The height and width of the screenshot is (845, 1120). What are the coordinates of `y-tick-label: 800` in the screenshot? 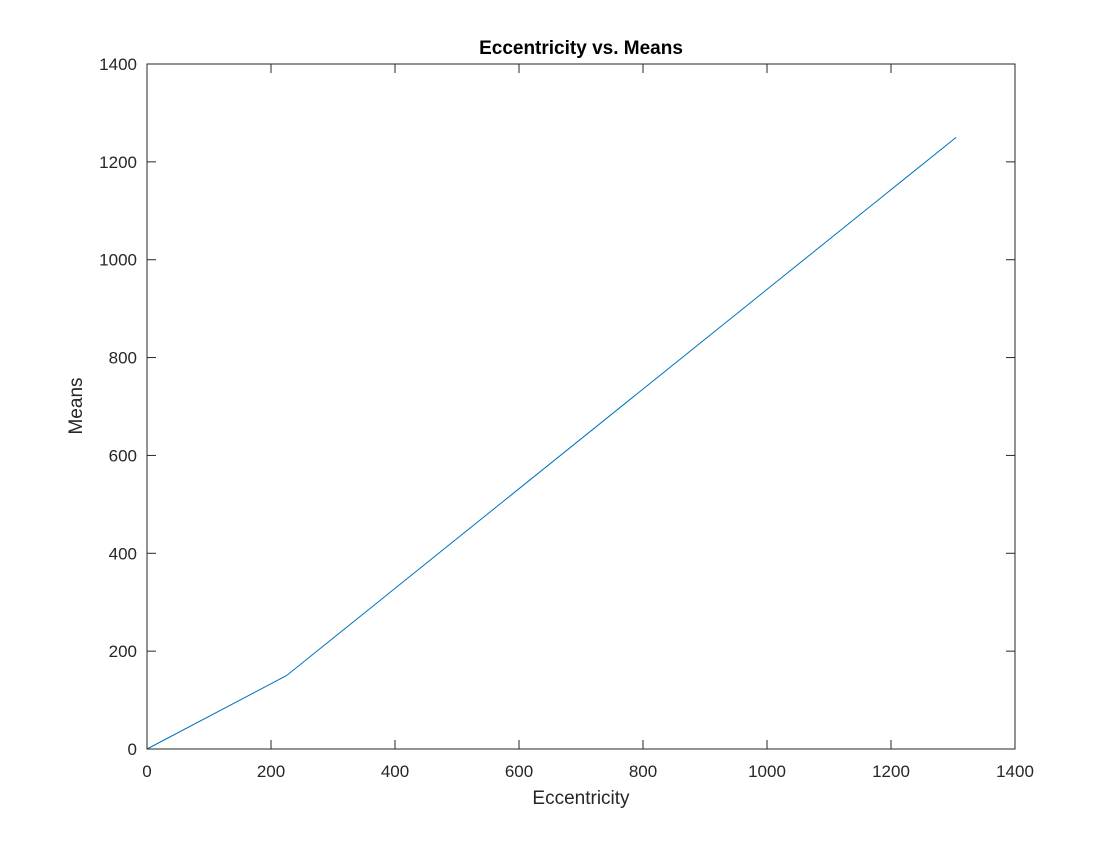 It's located at (123, 358).